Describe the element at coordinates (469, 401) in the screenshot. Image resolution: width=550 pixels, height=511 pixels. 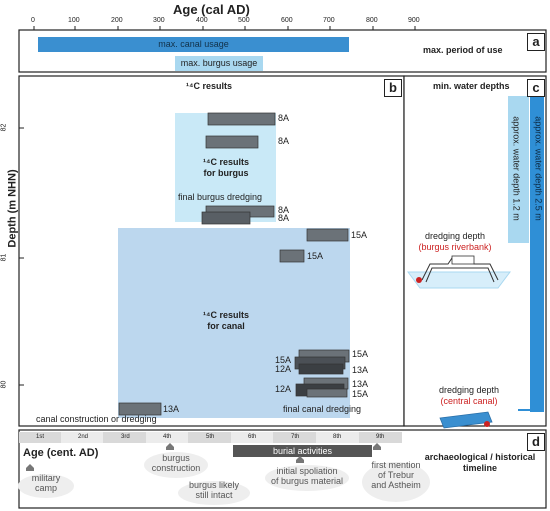
I see `dredging-depth-canal-sub: (central canal)` at that location.